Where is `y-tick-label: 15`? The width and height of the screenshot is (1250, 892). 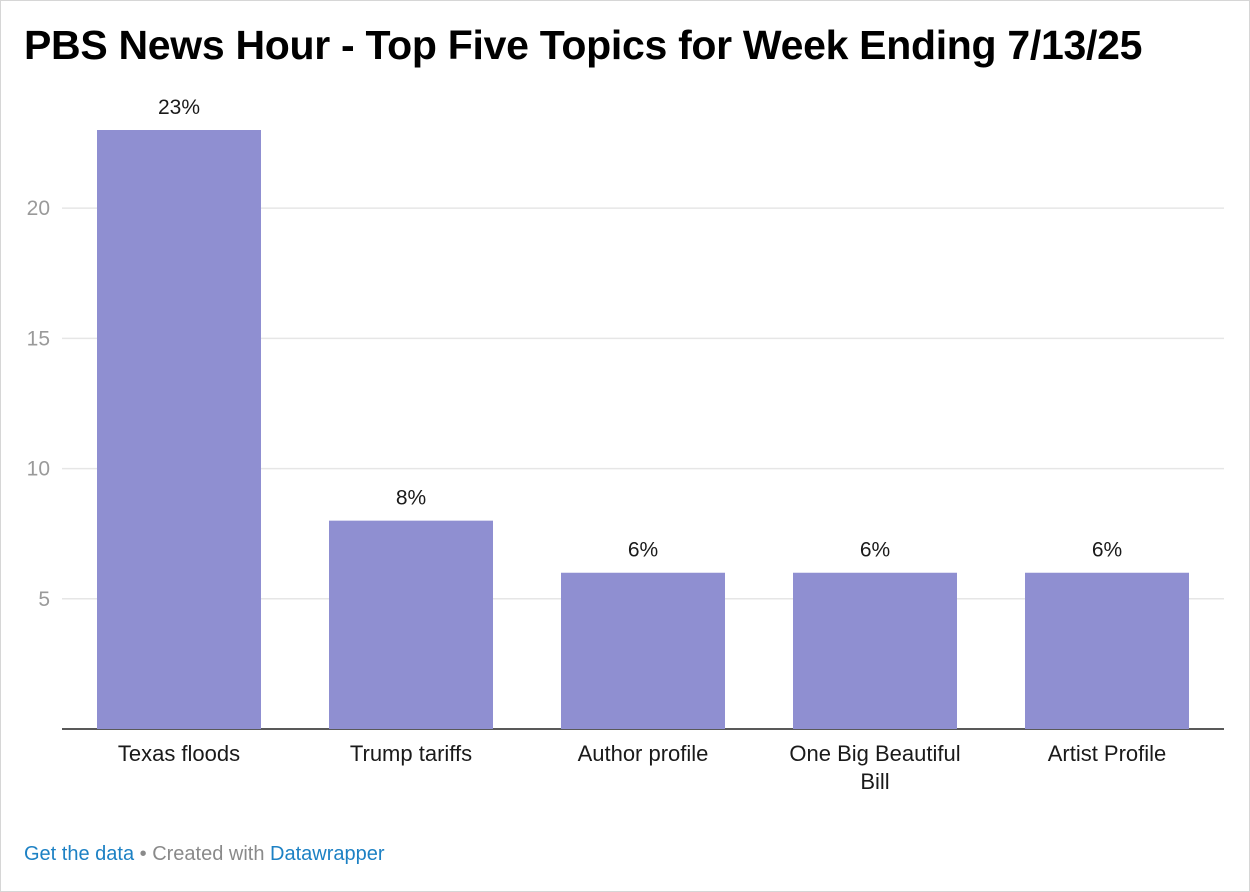 y-tick-label: 15 is located at coordinates (38, 338).